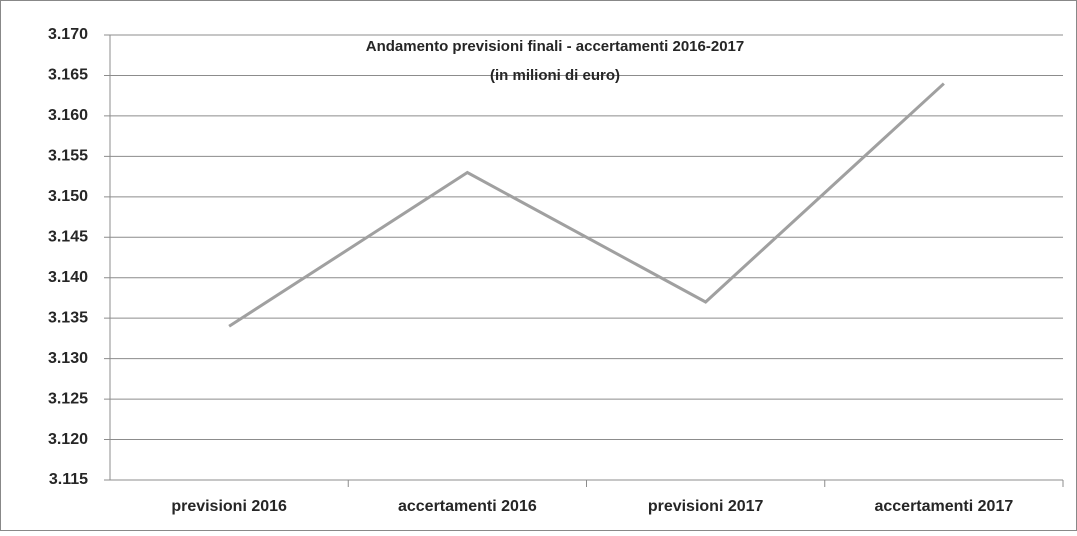 The width and height of the screenshot is (1077, 536). What do you see at coordinates (68, 358) in the screenshot?
I see `y-tick-label: 3.130` at bounding box center [68, 358].